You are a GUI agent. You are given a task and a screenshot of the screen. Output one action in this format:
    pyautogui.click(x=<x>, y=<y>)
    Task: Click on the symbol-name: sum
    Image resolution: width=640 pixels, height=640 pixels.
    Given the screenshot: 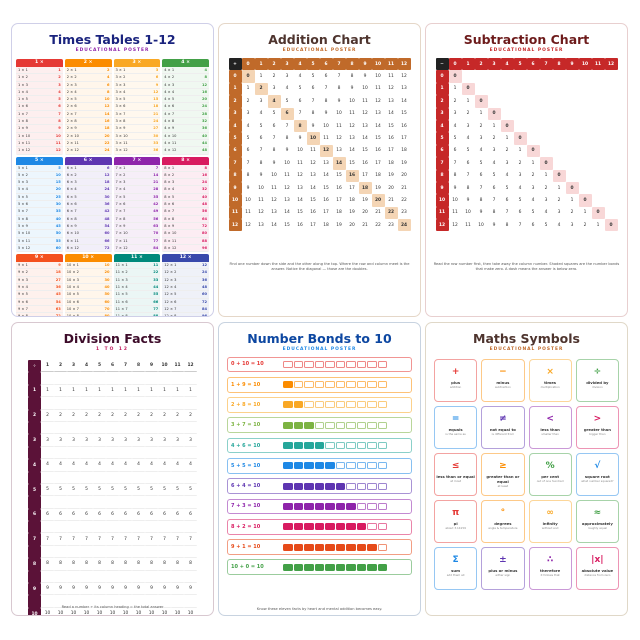 What is the action you would take?
    pyautogui.click(x=456, y=570)
    